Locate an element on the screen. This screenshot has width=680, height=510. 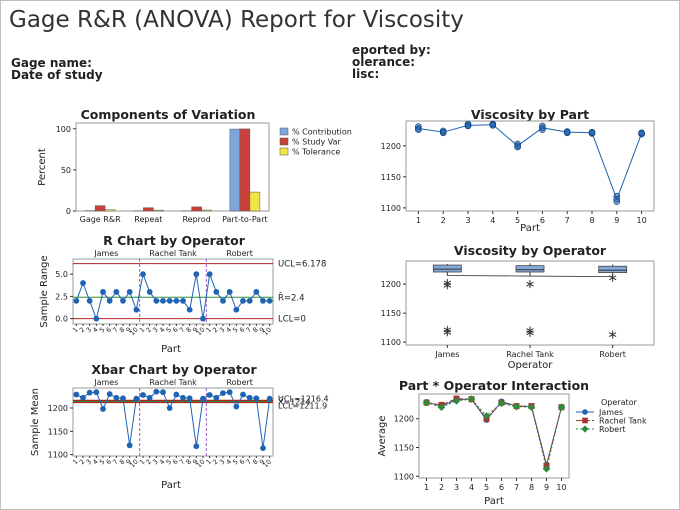
category-label: Reprod is located at coordinates (196, 219).